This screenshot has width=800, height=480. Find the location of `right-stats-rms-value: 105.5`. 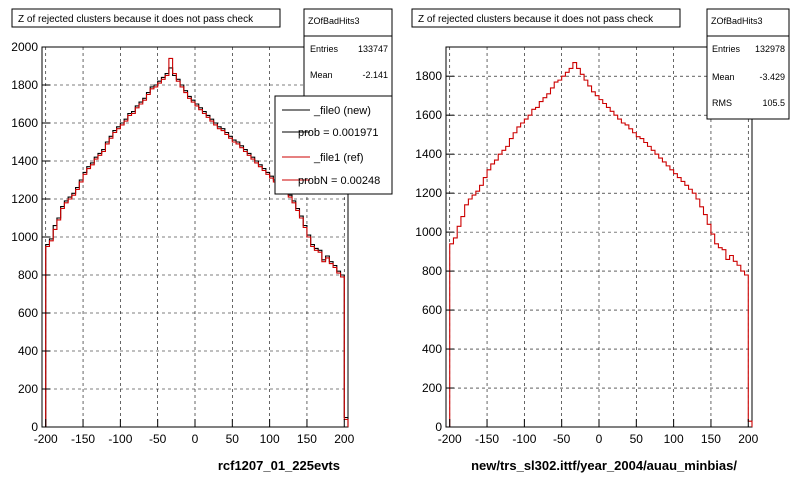

right-stats-rms-value: 105.5 is located at coordinates (773, 103).